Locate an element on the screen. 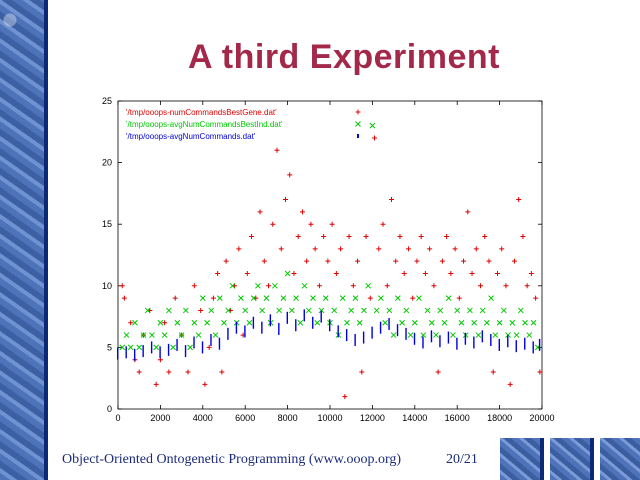 The width and height of the screenshot is (640, 480). nav-thumbnail-edge is located at coordinates (592, 459).